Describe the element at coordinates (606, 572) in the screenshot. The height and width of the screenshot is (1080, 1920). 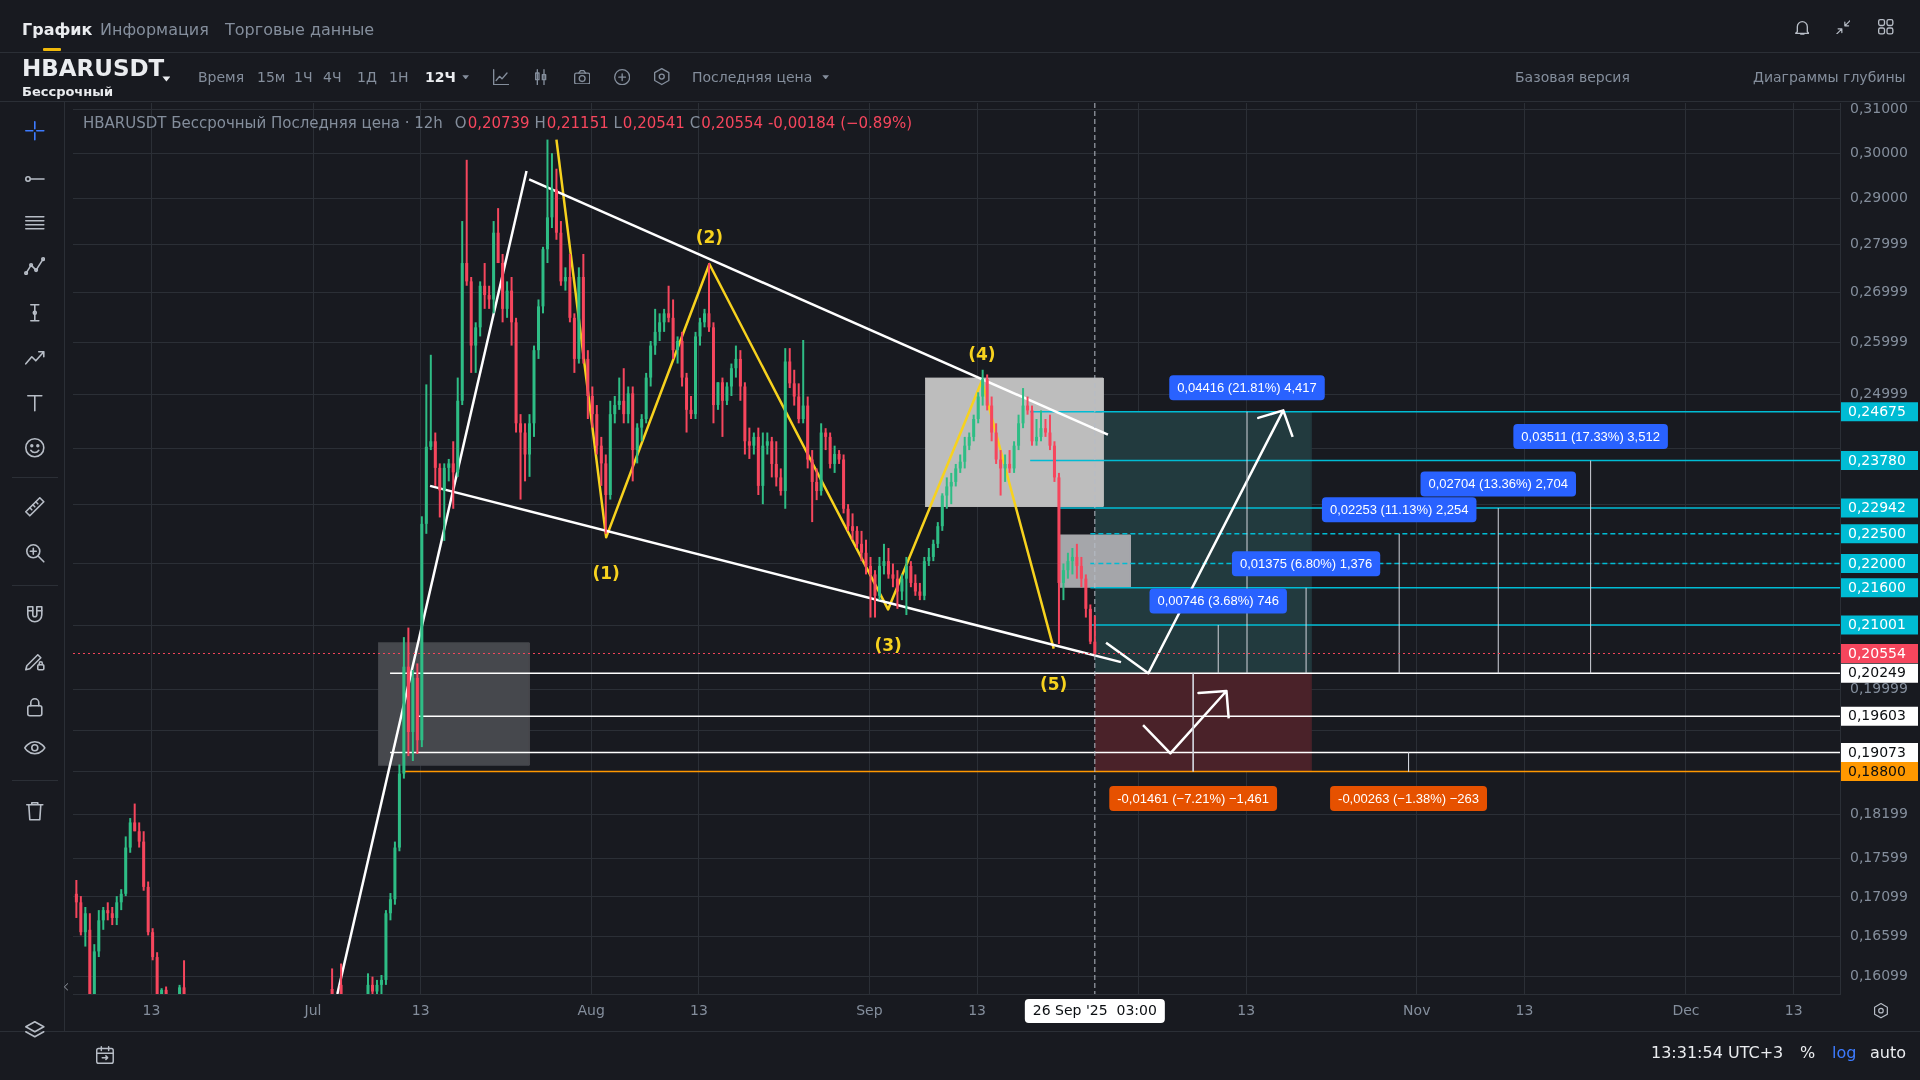
I see `annotation: (1)` at that location.